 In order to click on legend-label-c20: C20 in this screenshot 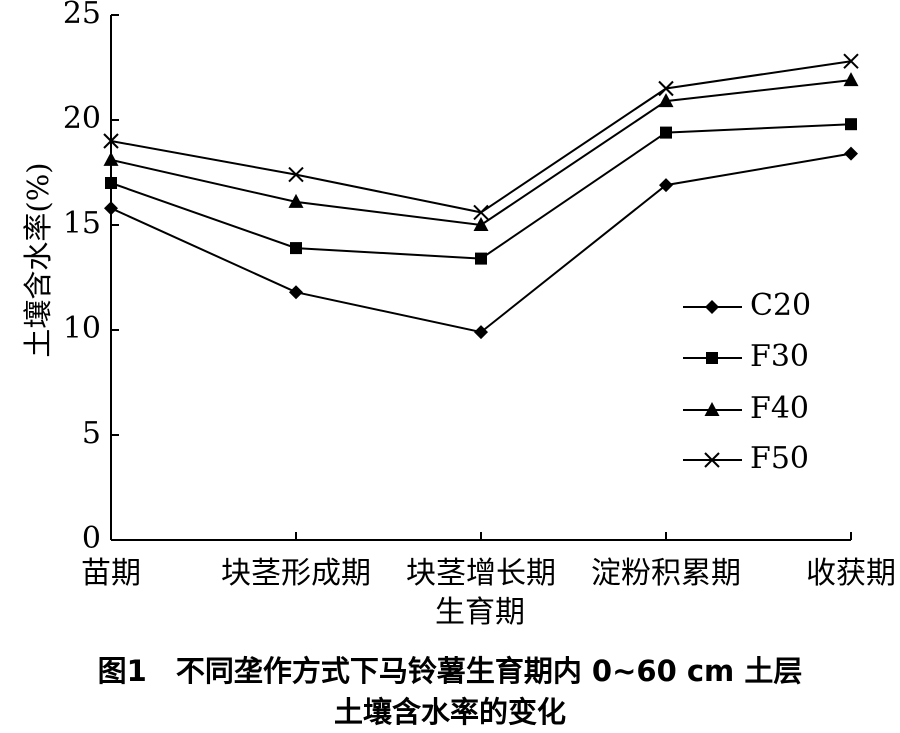, I will do `click(780, 305)`.